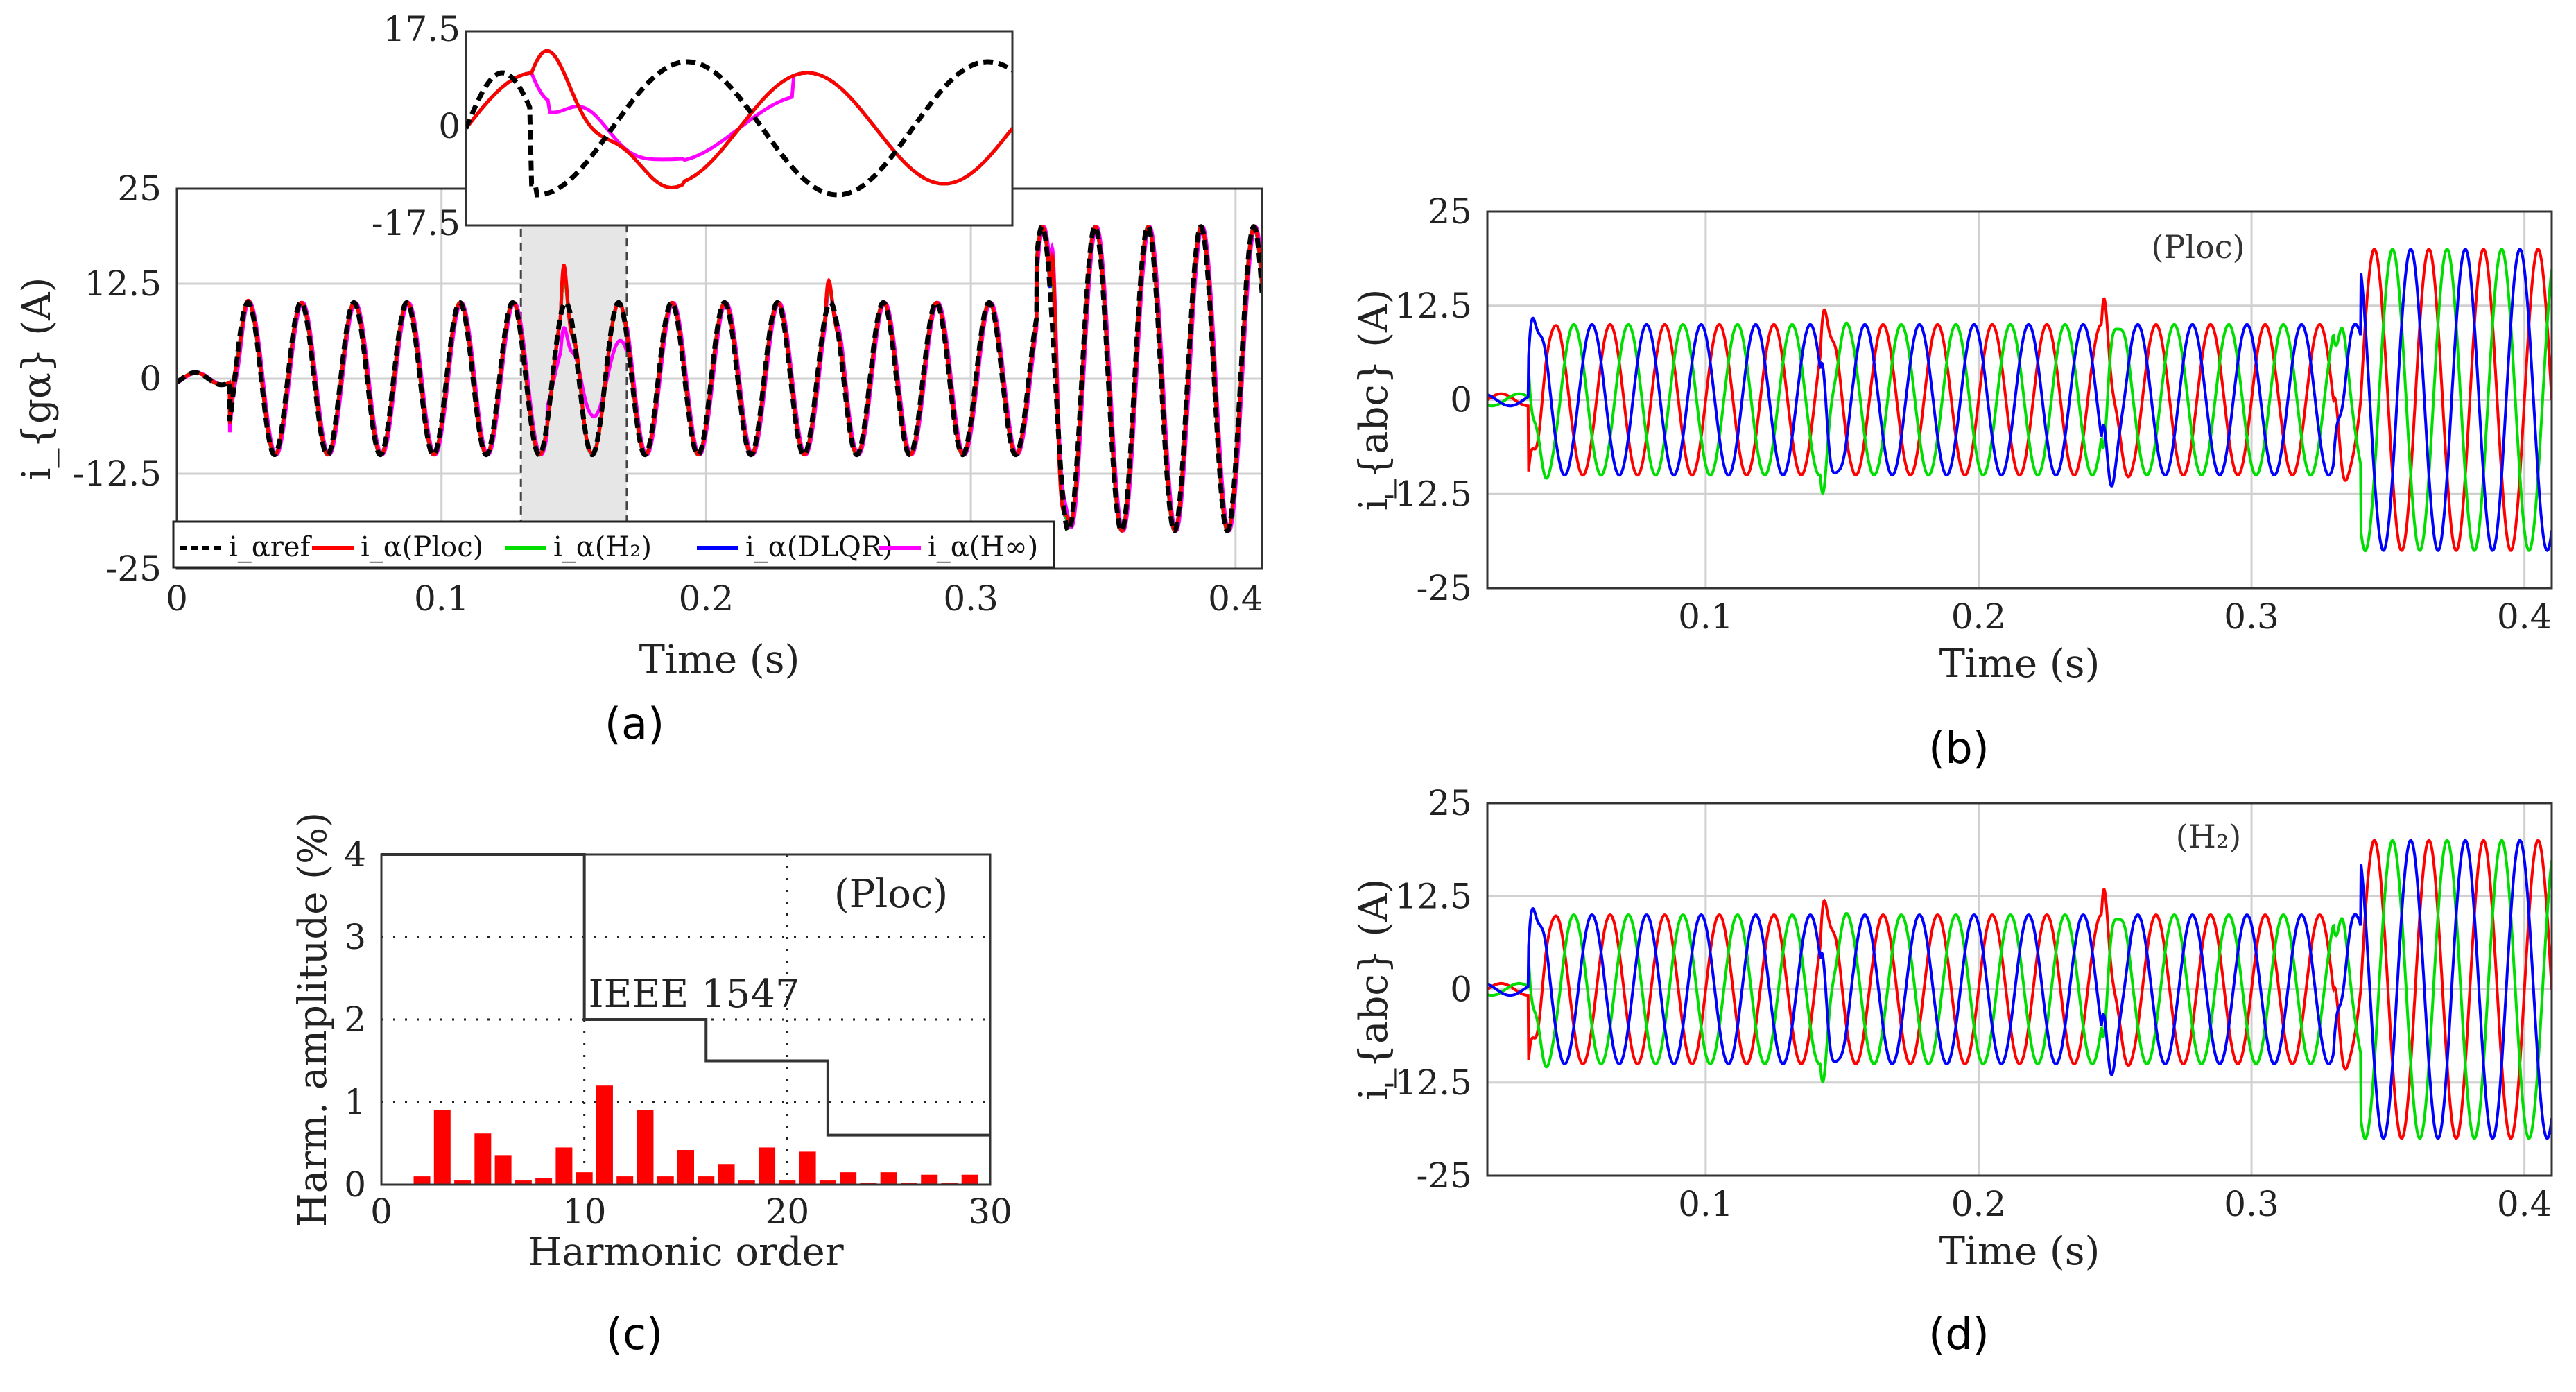  Describe the element at coordinates (355, 1020) in the screenshot. I see `y-tick-label: 2` at that location.